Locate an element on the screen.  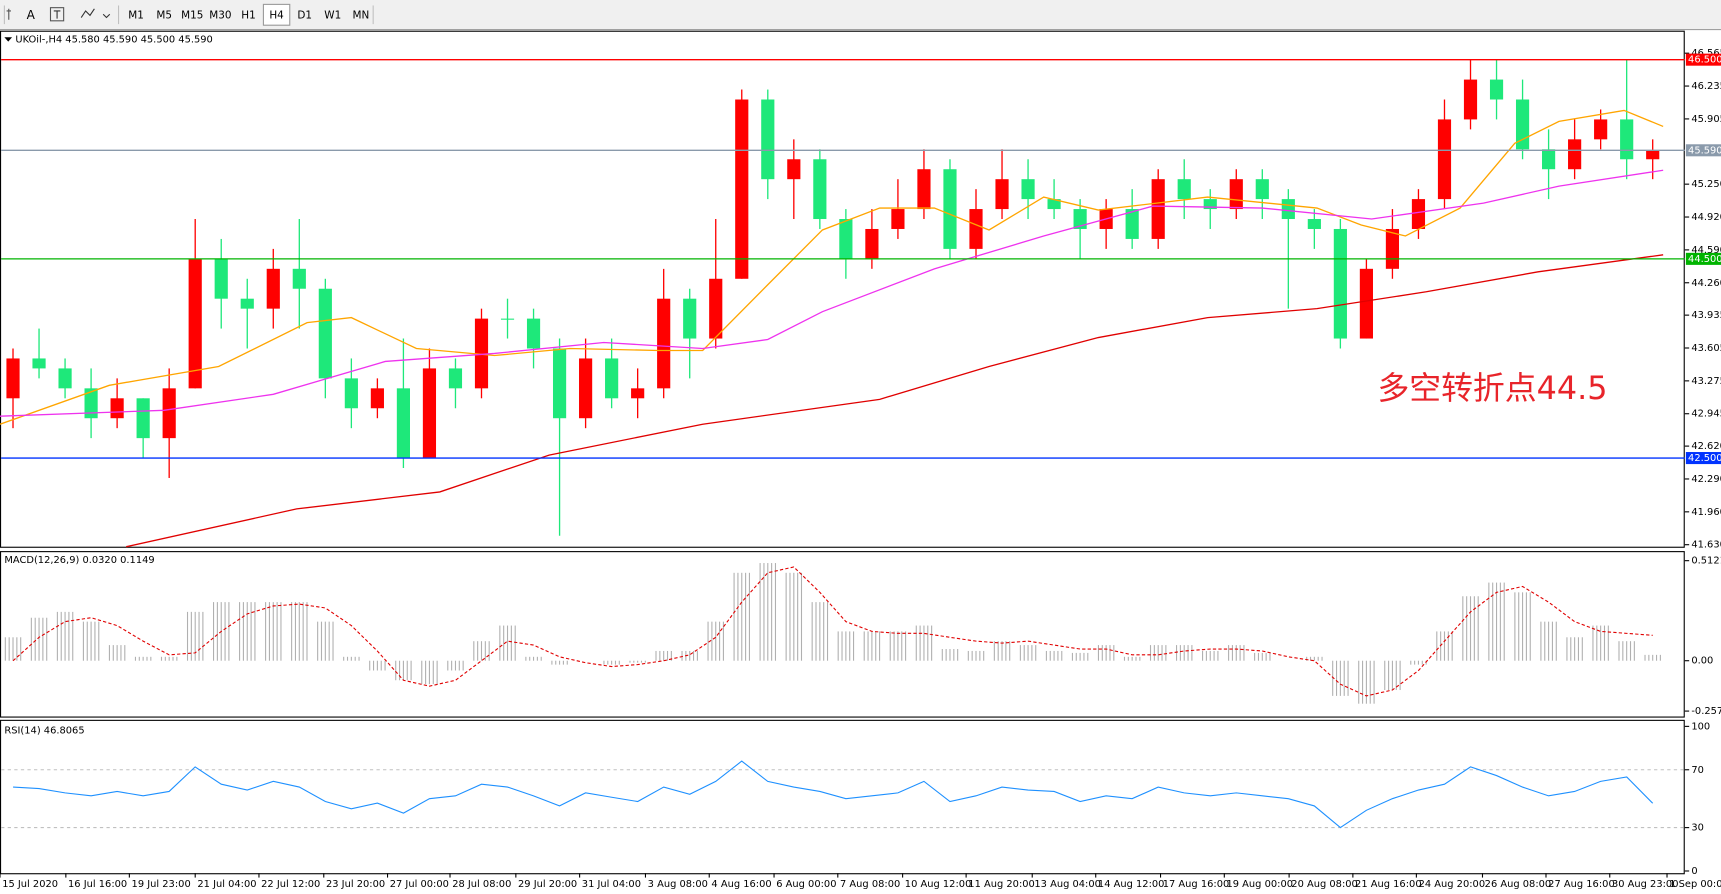
y-tick-label: 45.905 is located at coordinates (1706, 119).